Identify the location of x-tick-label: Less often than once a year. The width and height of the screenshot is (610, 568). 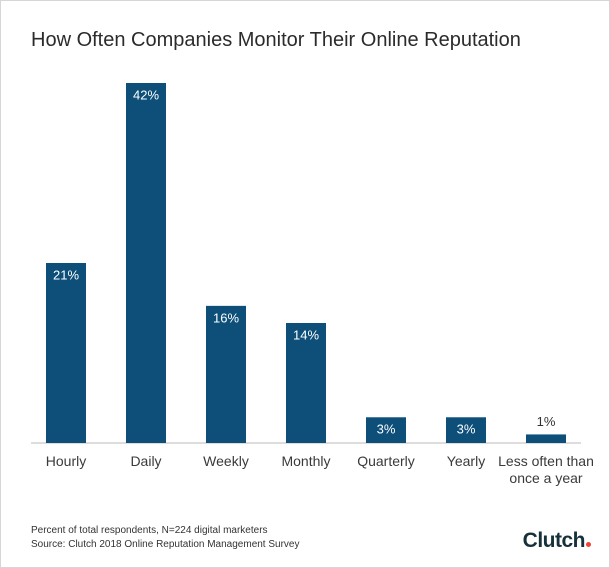
(546, 469).